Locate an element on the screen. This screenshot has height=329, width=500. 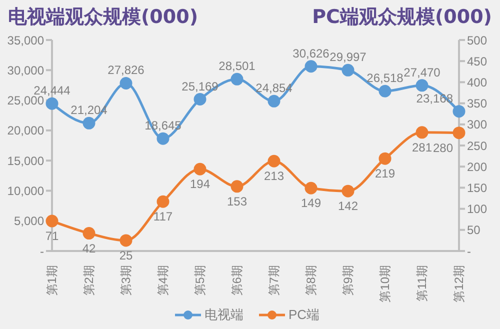
data-label: 28,501 is located at coordinates (237, 66).